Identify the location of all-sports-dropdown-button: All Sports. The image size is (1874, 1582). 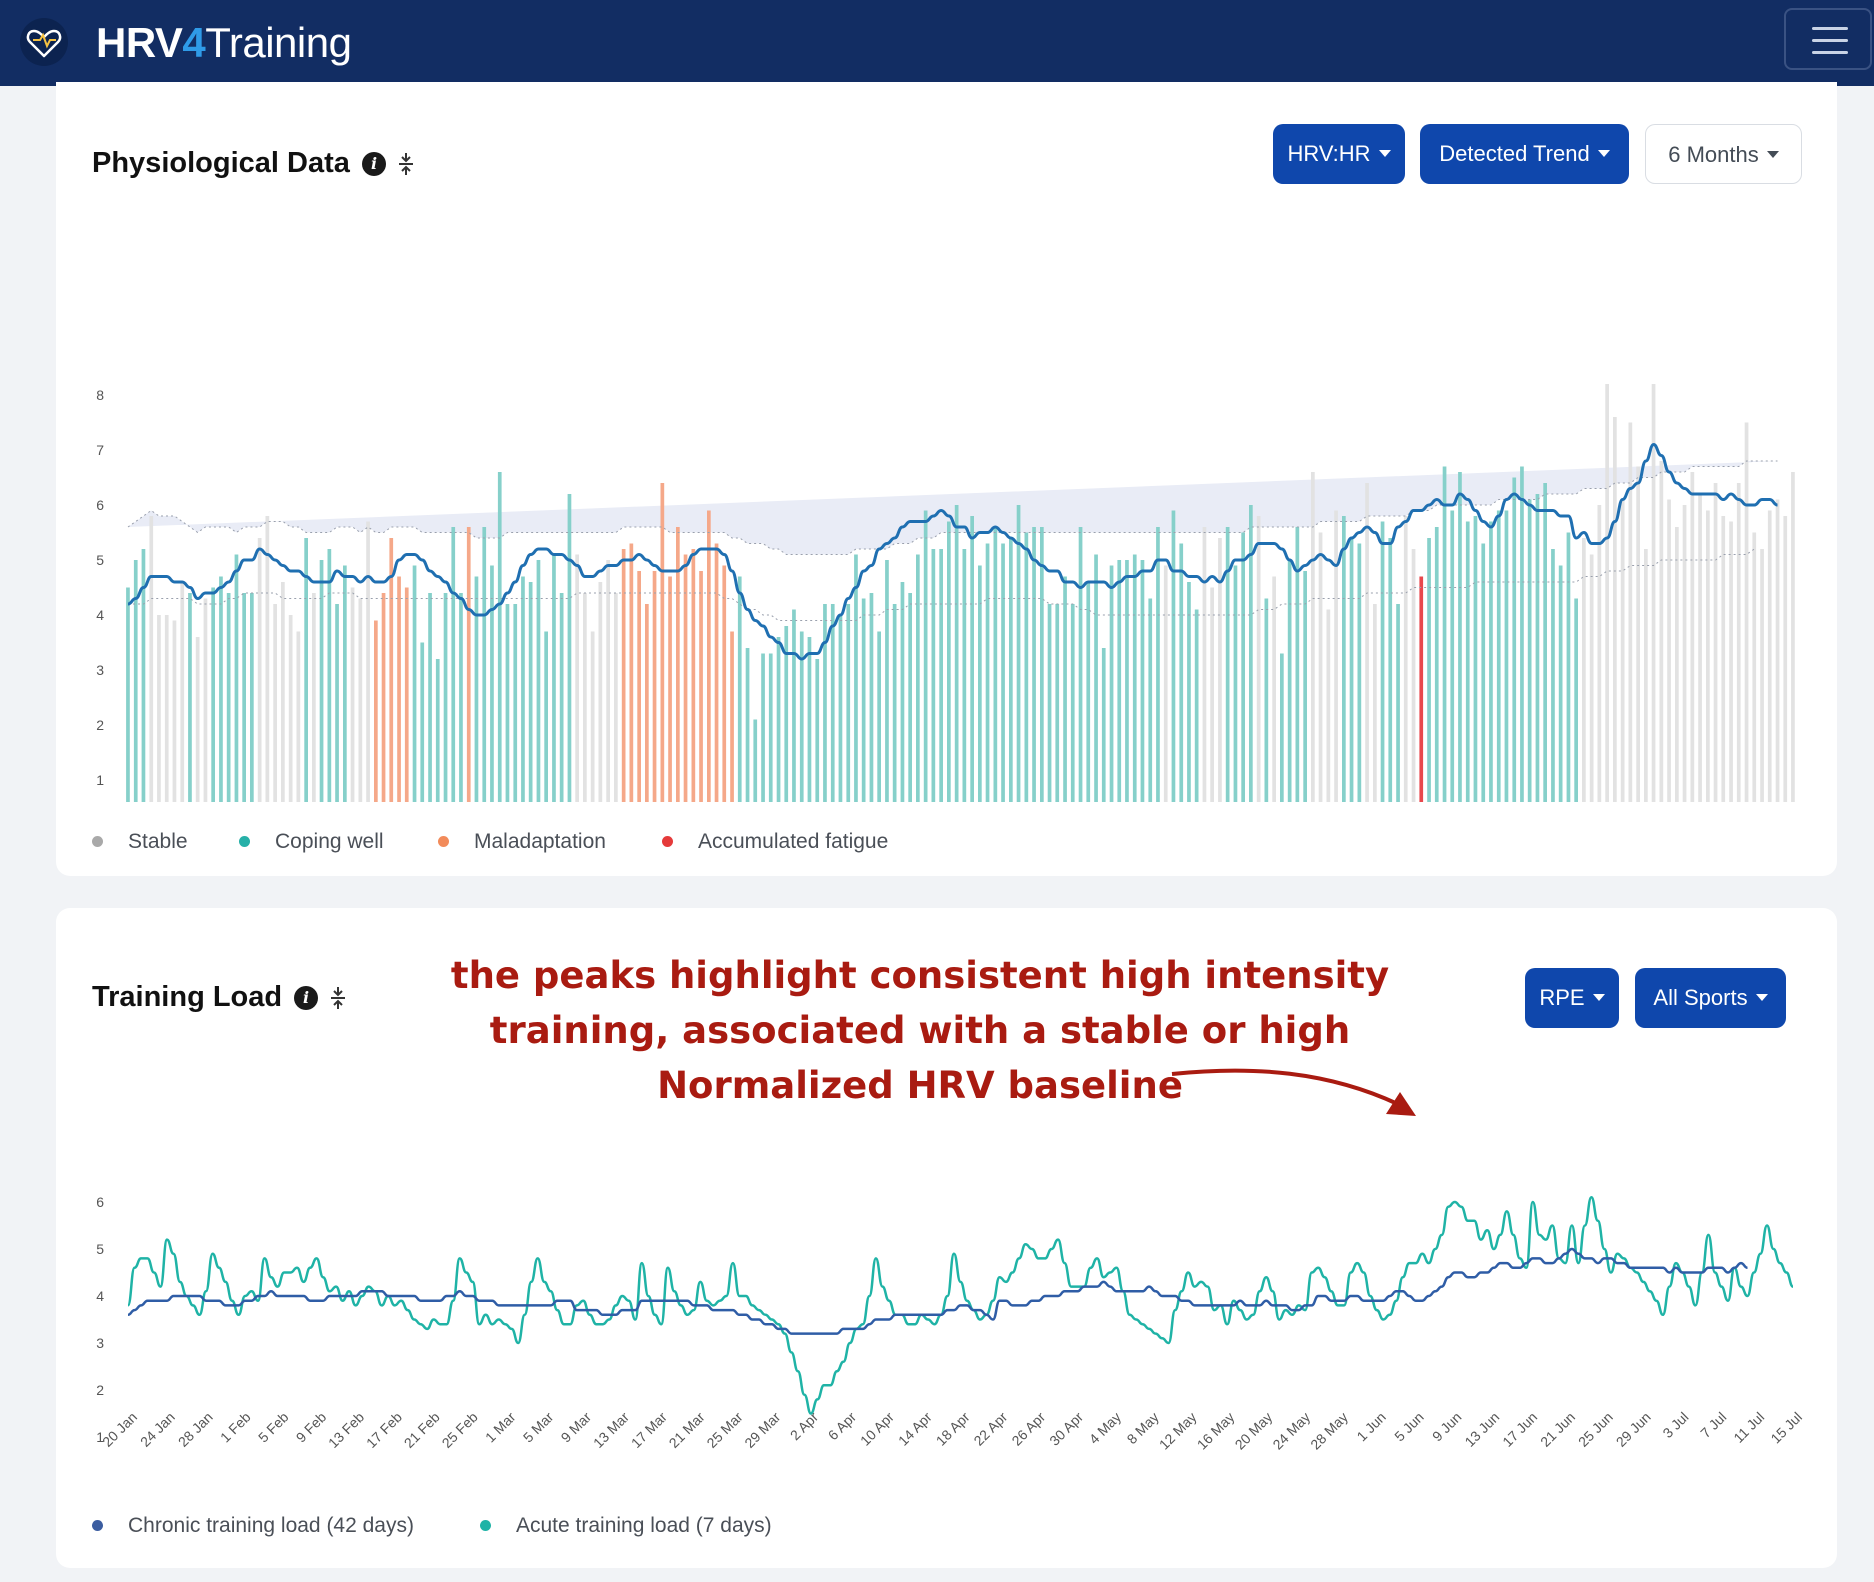
(1710, 998).